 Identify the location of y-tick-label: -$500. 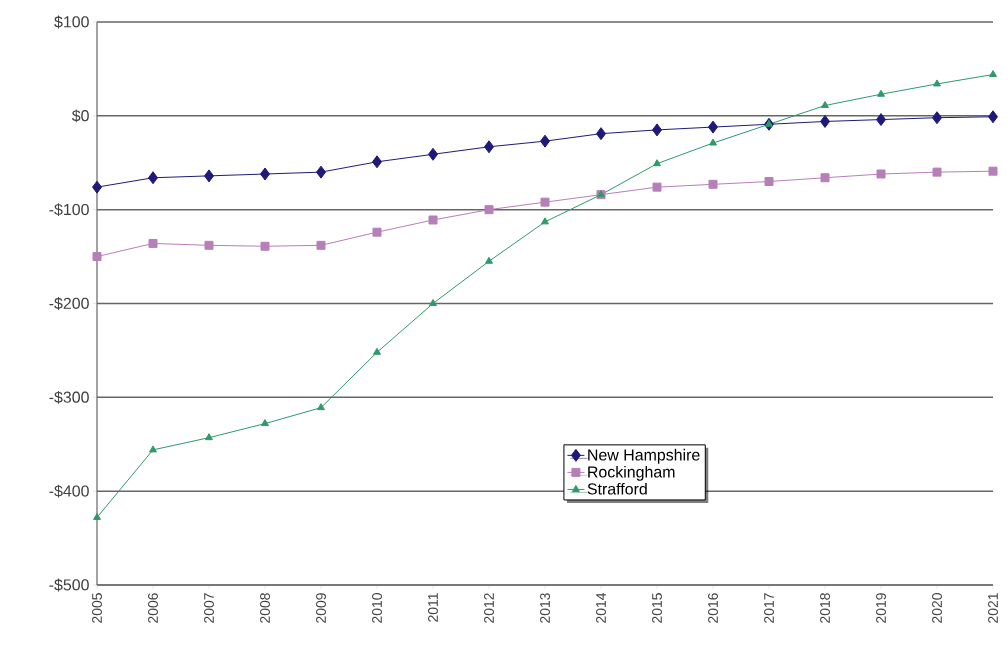
(69, 585).